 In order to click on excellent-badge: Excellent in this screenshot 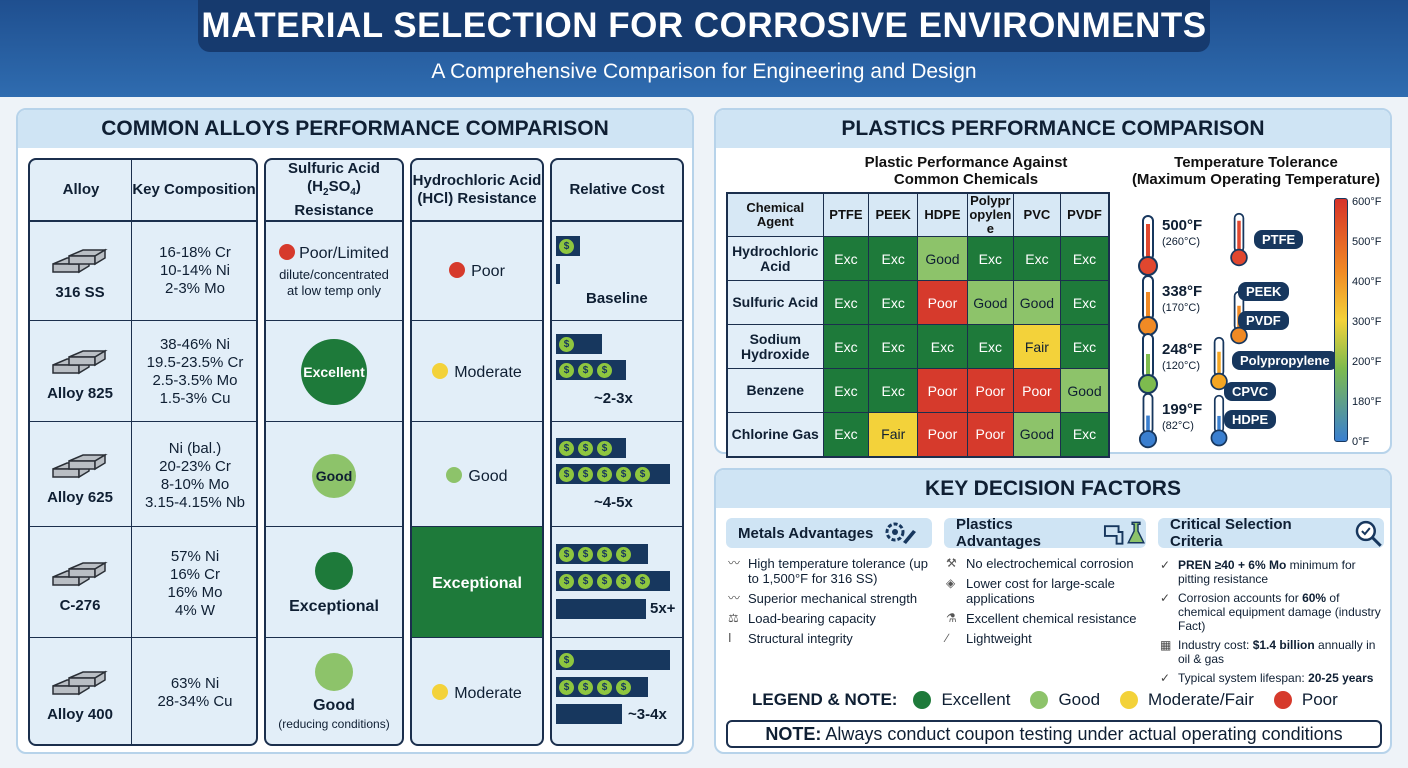, I will do `click(334, 372)`.